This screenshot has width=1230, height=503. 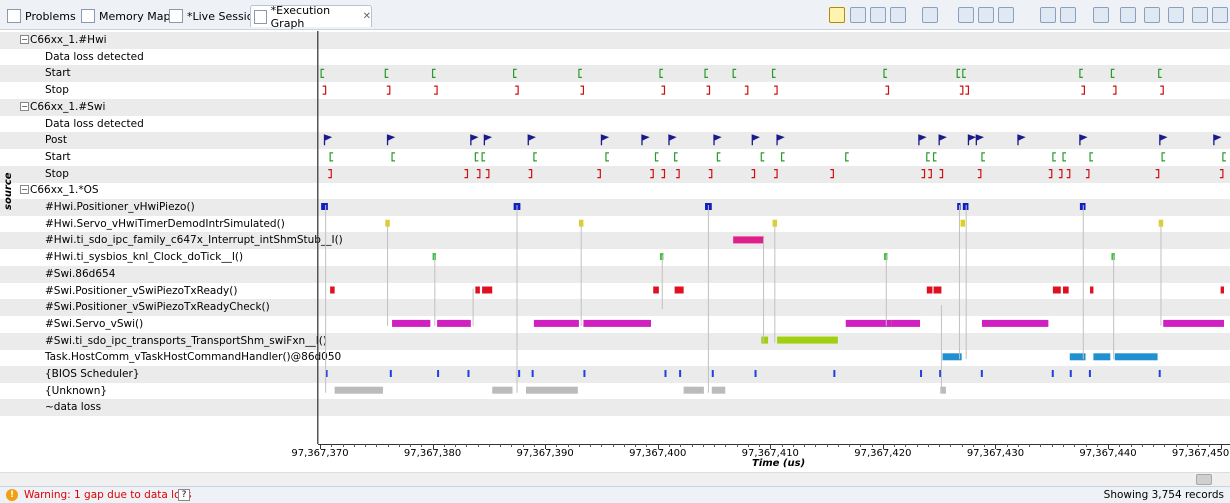 I want to click on find-icon, so click(x=1048, y=15).